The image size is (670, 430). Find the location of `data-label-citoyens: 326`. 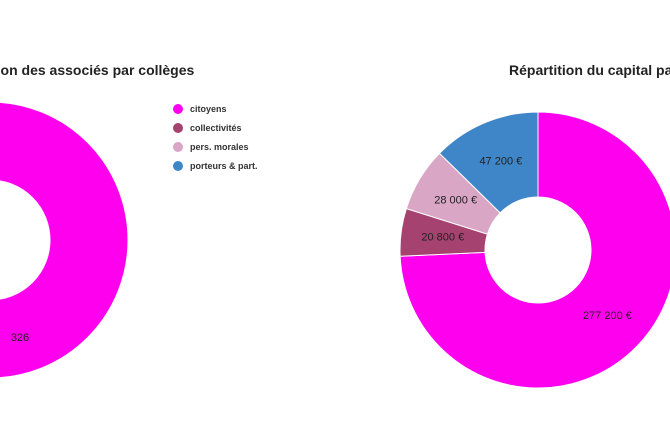

data-label-citoyens: 326 is located at coordinates (20, 338).